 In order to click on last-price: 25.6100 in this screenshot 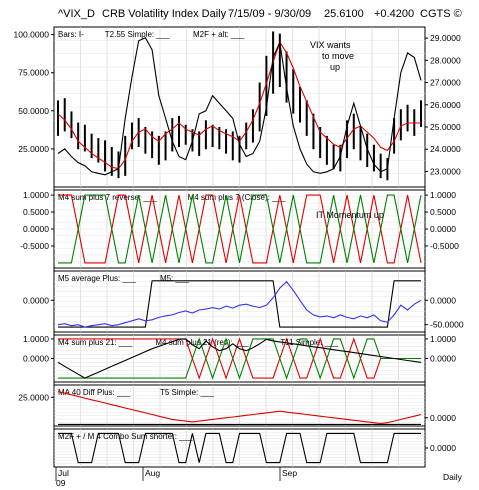, I will do `click(344, 14)`.